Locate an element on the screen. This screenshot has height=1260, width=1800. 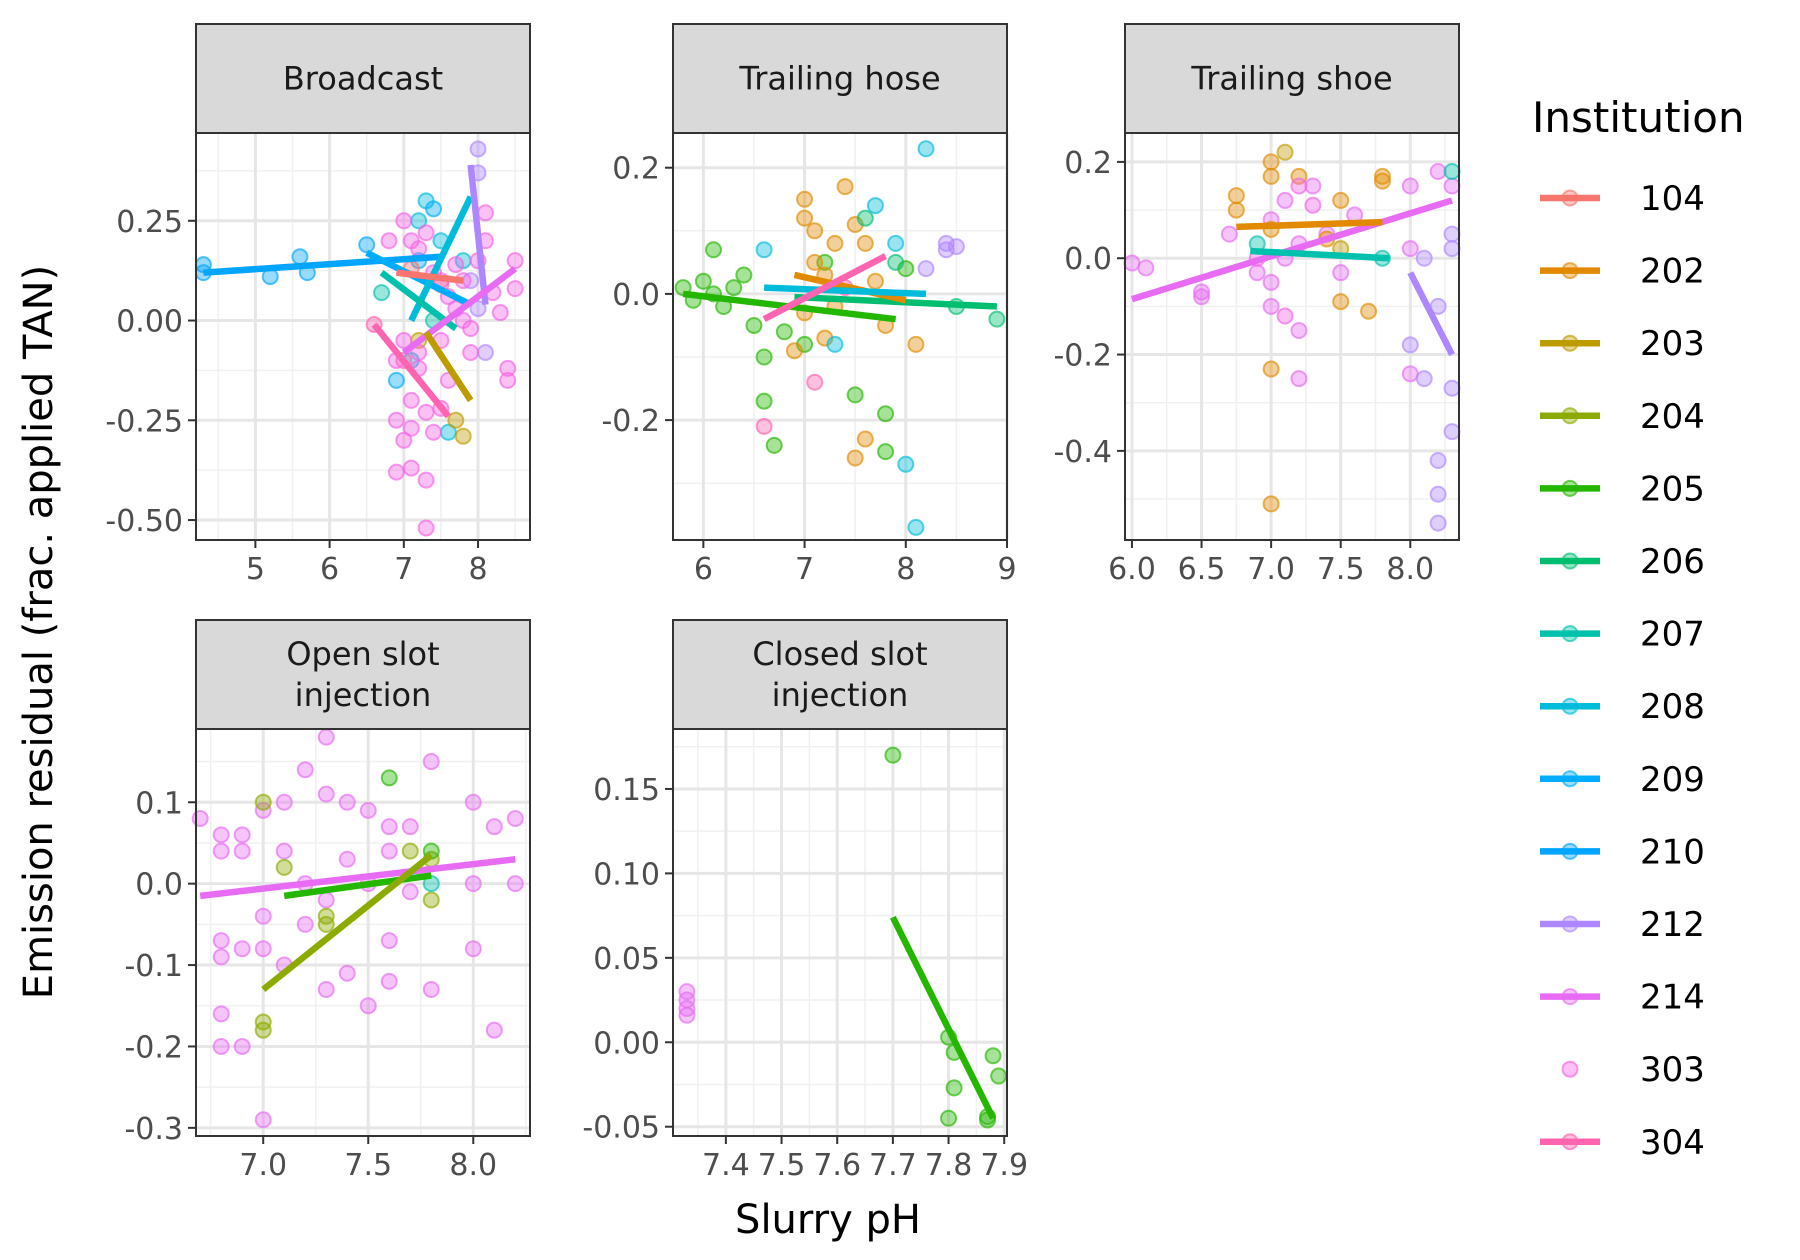
y-tick-label: -0.25 is located at coordinates (144, 421).